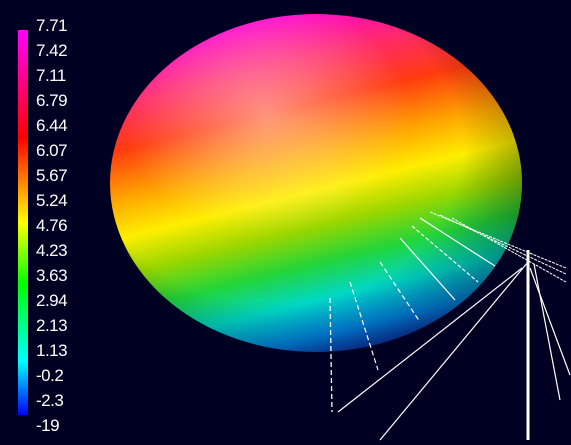 The image size is (571, 445). I want to click on color-scale-tick: 4.76, so click(52, 225).